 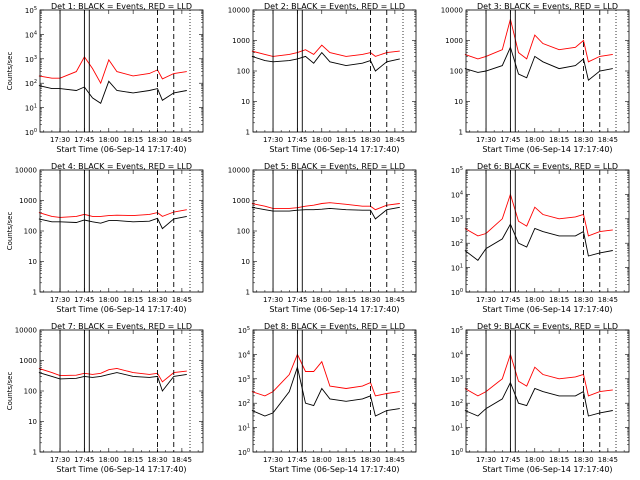 I want to click on chart-title: Det 6: BLACK = Events, RED = LLD, so click(x=547, y=166).